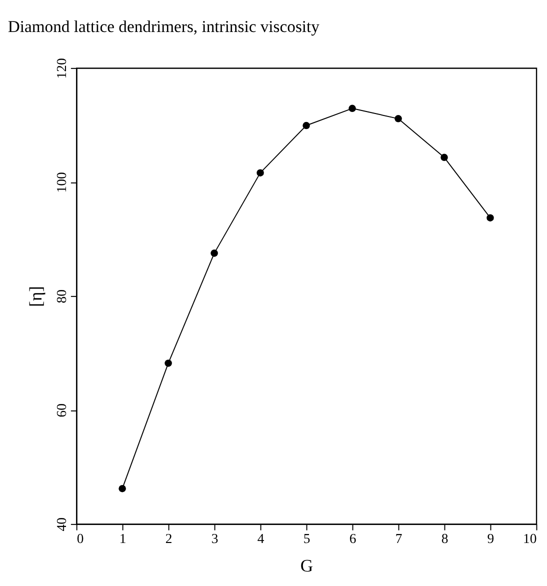 This screenshot has height=586, width=547. Describe the element at coordinates (62, 410) in the screenshot. I see `y-tick-label: 60` at that location.